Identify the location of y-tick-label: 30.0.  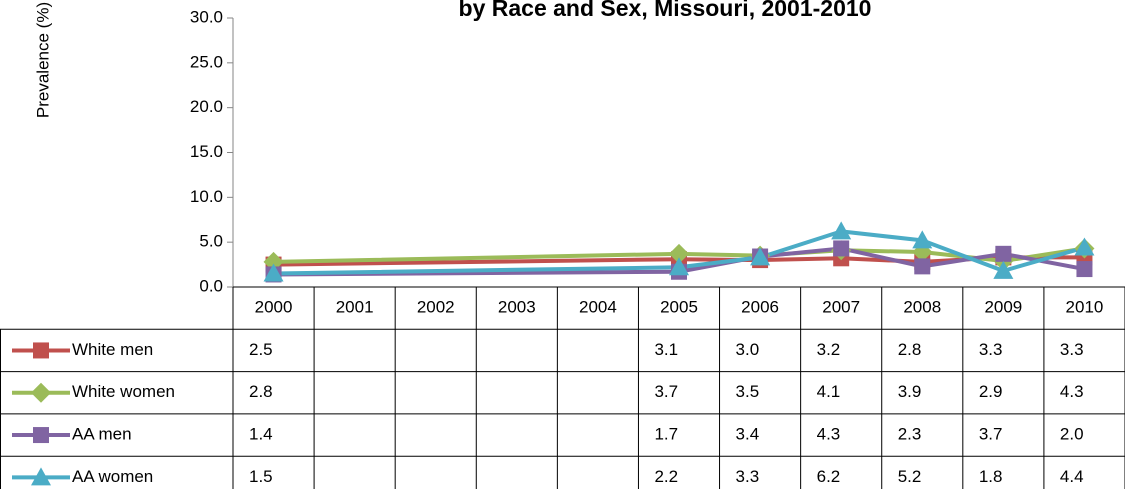
(206, 16).